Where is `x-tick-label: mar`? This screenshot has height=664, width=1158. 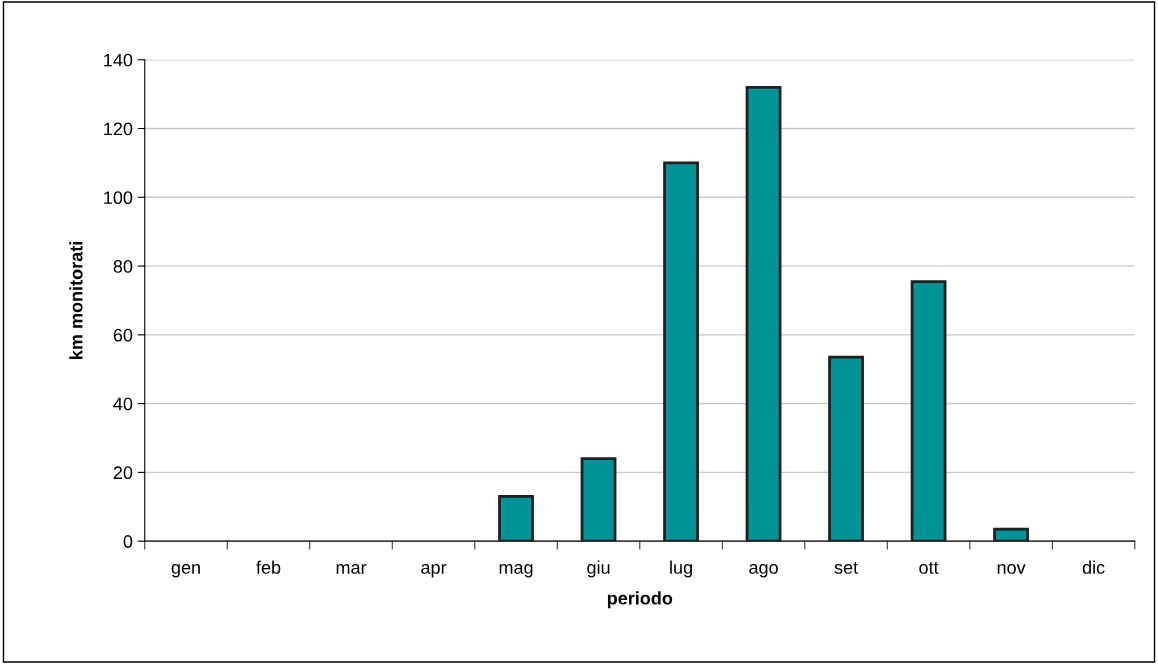
x-tick-label: mar is located at coordinates (351, 568).